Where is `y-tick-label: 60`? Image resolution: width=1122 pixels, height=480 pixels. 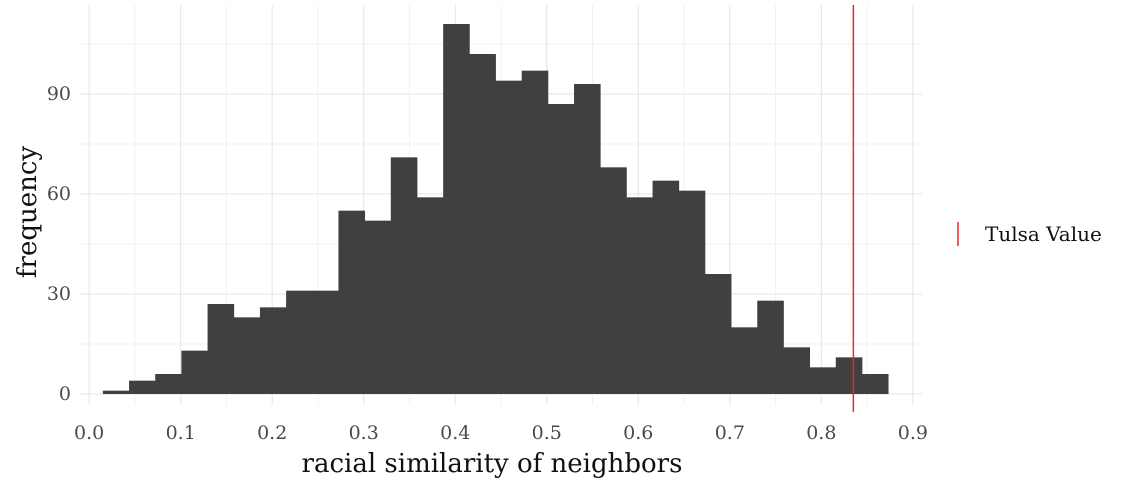 y-tick-label: 60 is located at coordinates (59, 194).